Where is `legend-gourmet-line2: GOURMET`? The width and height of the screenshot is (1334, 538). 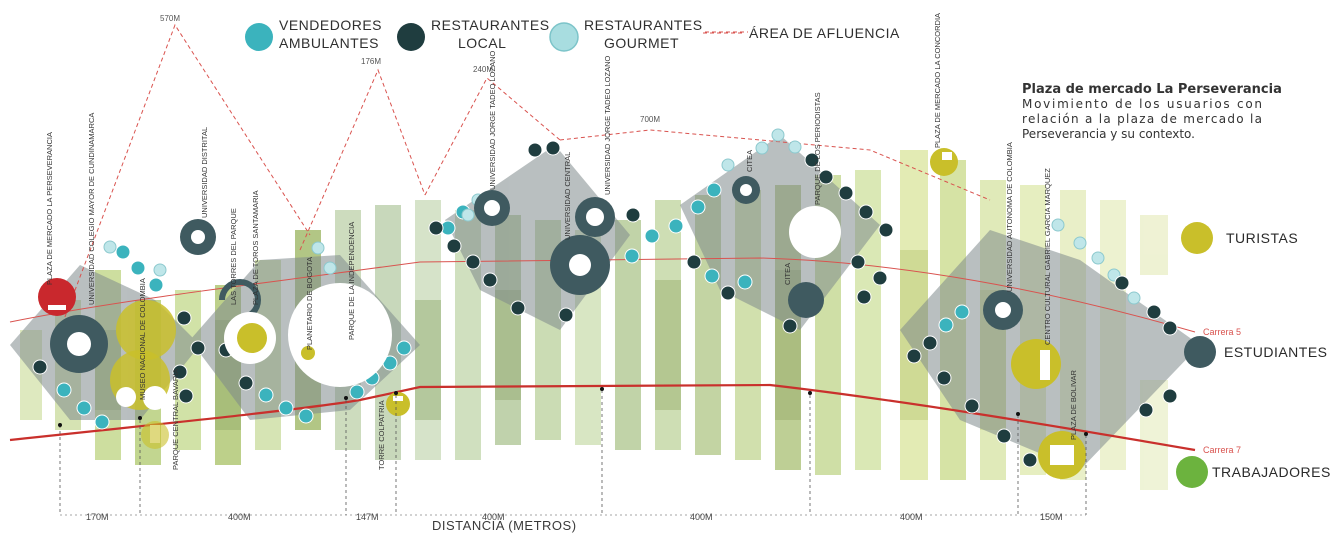
legend-gourmet-line2: GOURMET is located at coordinates (641, 43).